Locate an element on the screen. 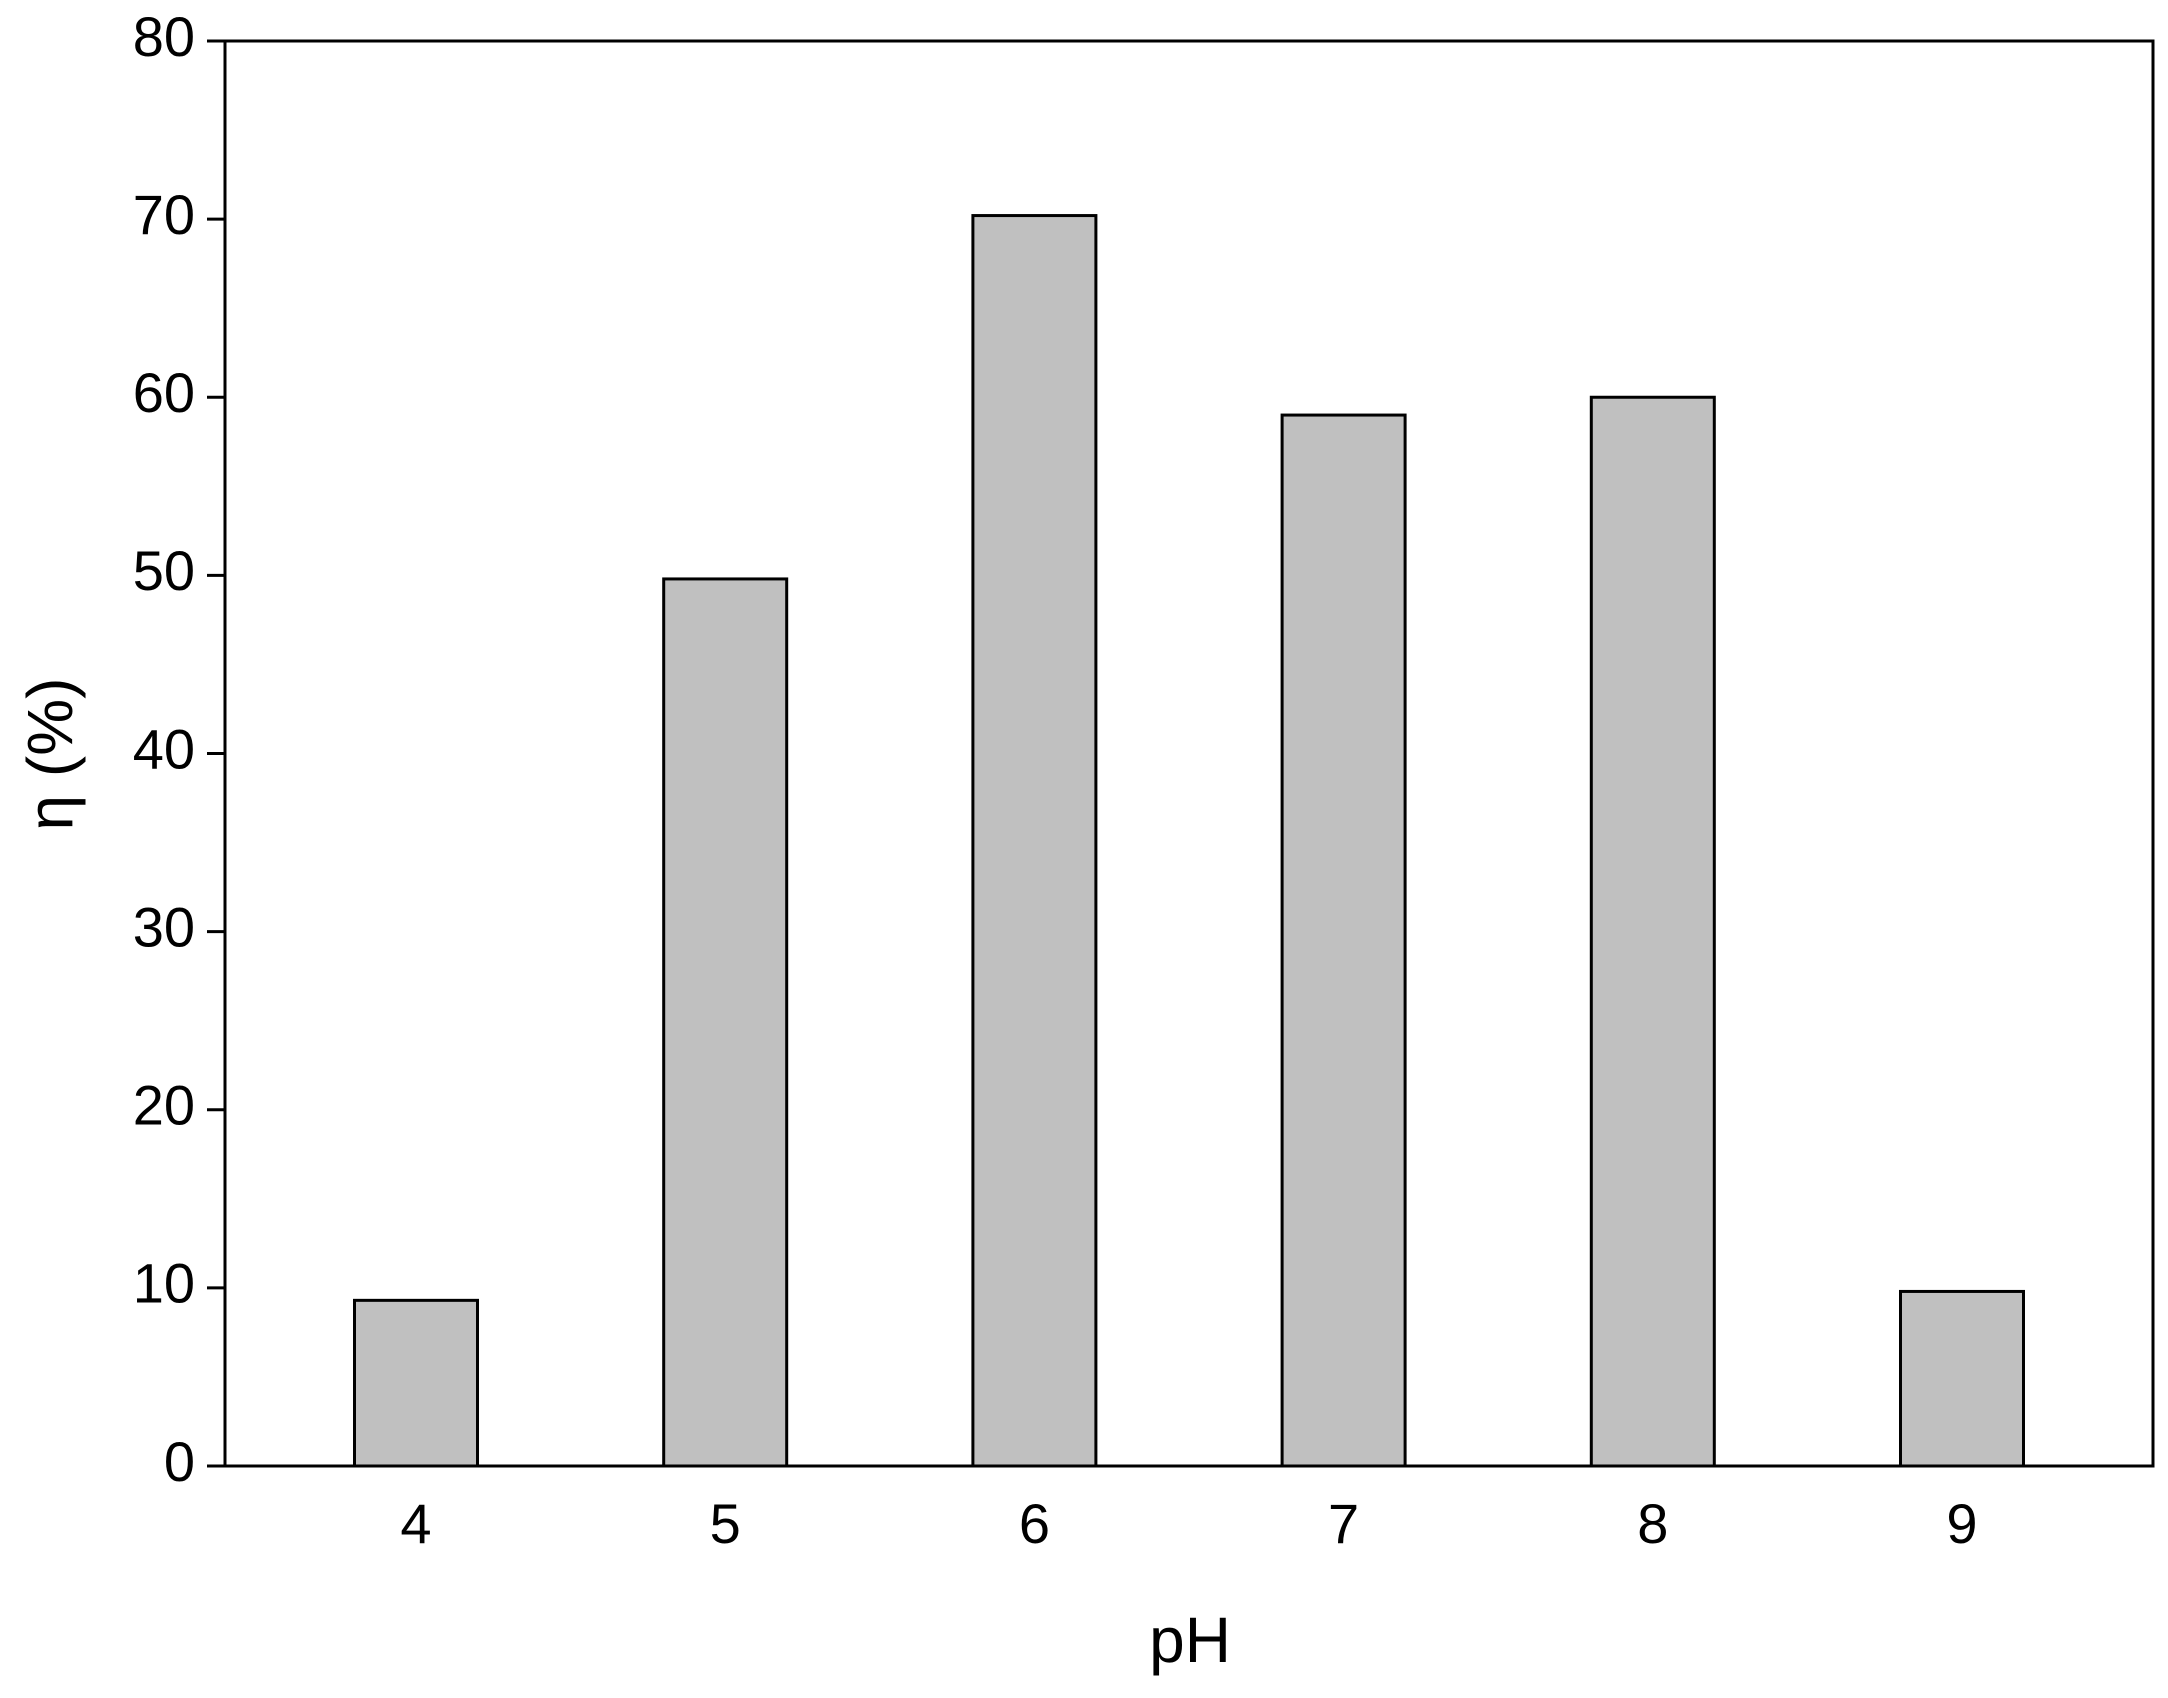 The width and height of the screenshot is (2168, 1698). x-tick-label: 4 is located at coordinates (415, 1523).